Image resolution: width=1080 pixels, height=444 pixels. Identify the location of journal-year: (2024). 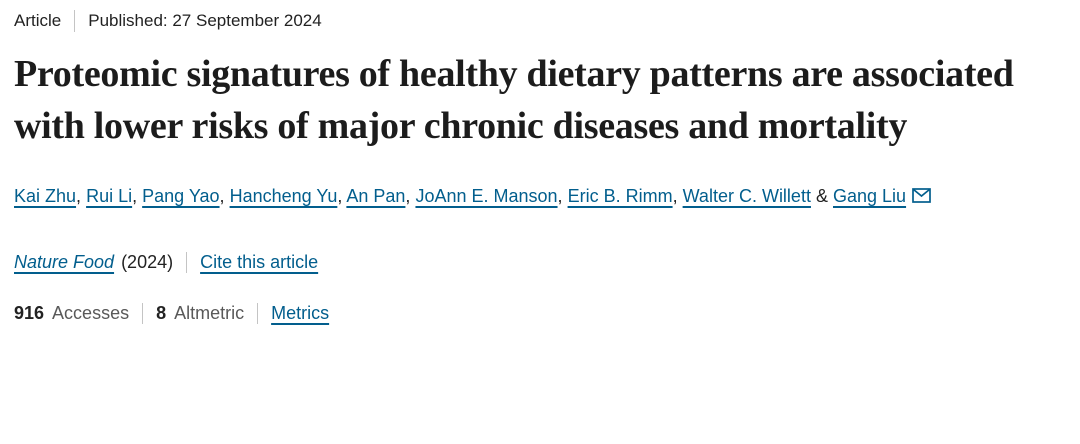
(147, 262).